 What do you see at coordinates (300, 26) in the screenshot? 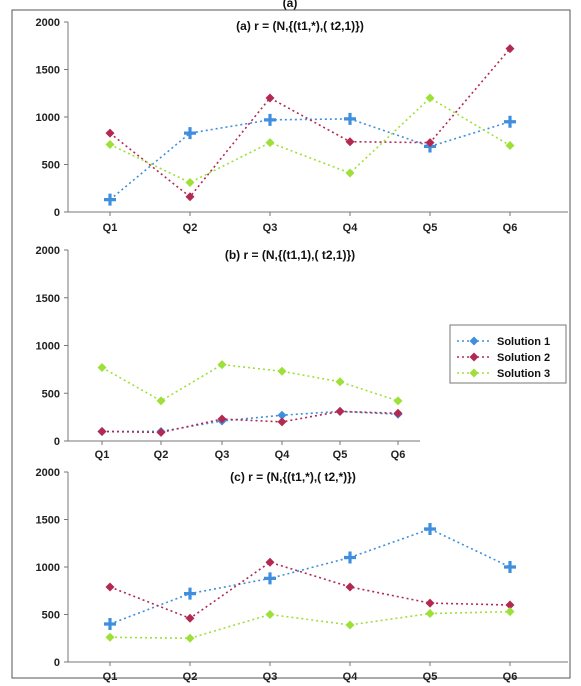
I see `chart-title: (a) r = (N,{(t1,*),( t2,1)})` at bounding box center [300, 26].